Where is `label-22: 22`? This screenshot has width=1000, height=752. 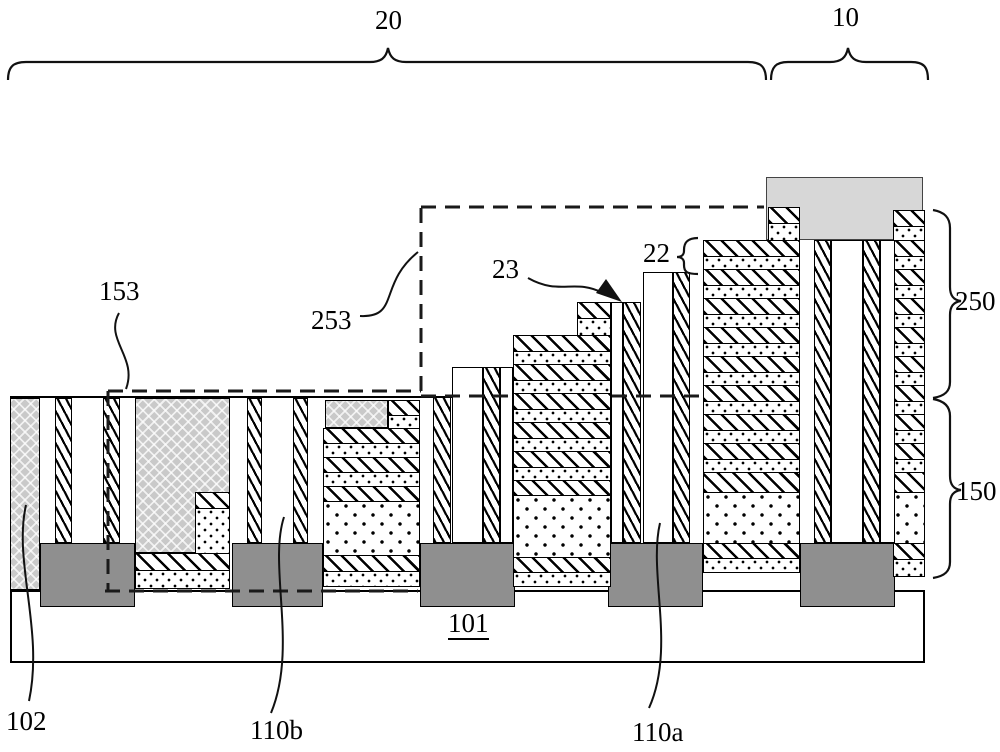 label-22: 22 is located at coordinates (656, 253).